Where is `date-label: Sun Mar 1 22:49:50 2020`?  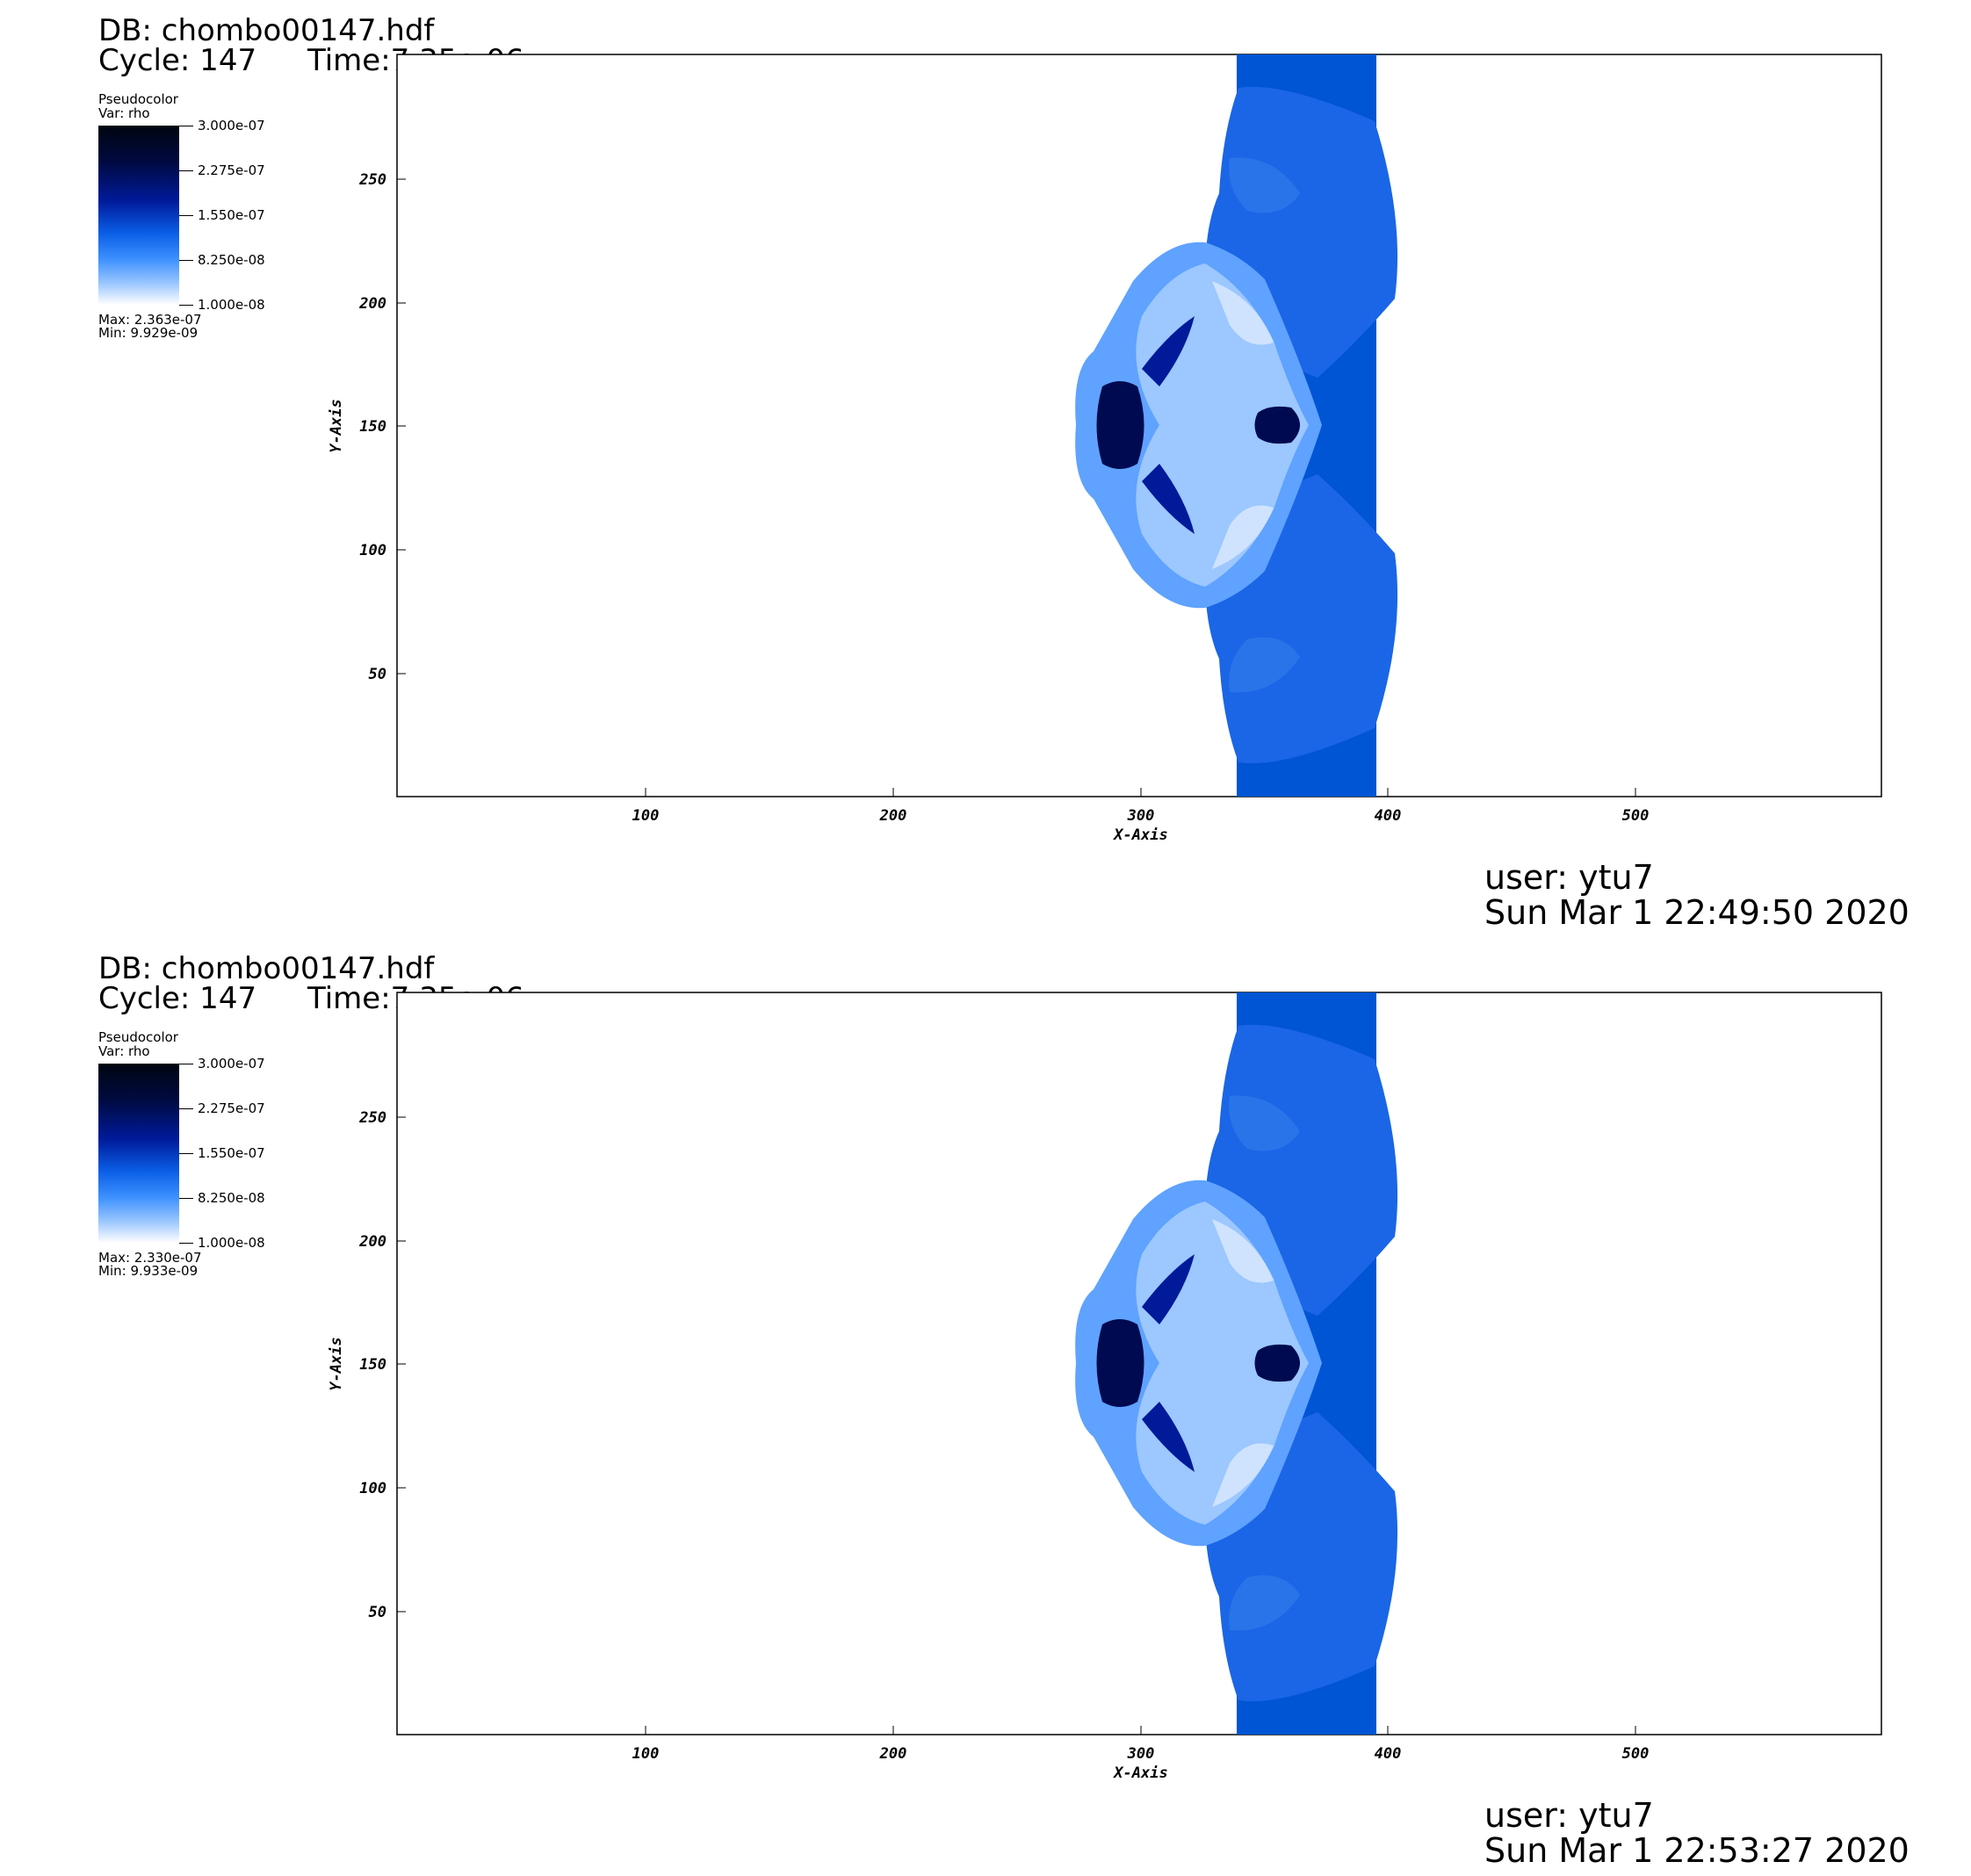 date-label: Sun Mar 1 22:49:50 2020 is located at coordinates (1697, 913).